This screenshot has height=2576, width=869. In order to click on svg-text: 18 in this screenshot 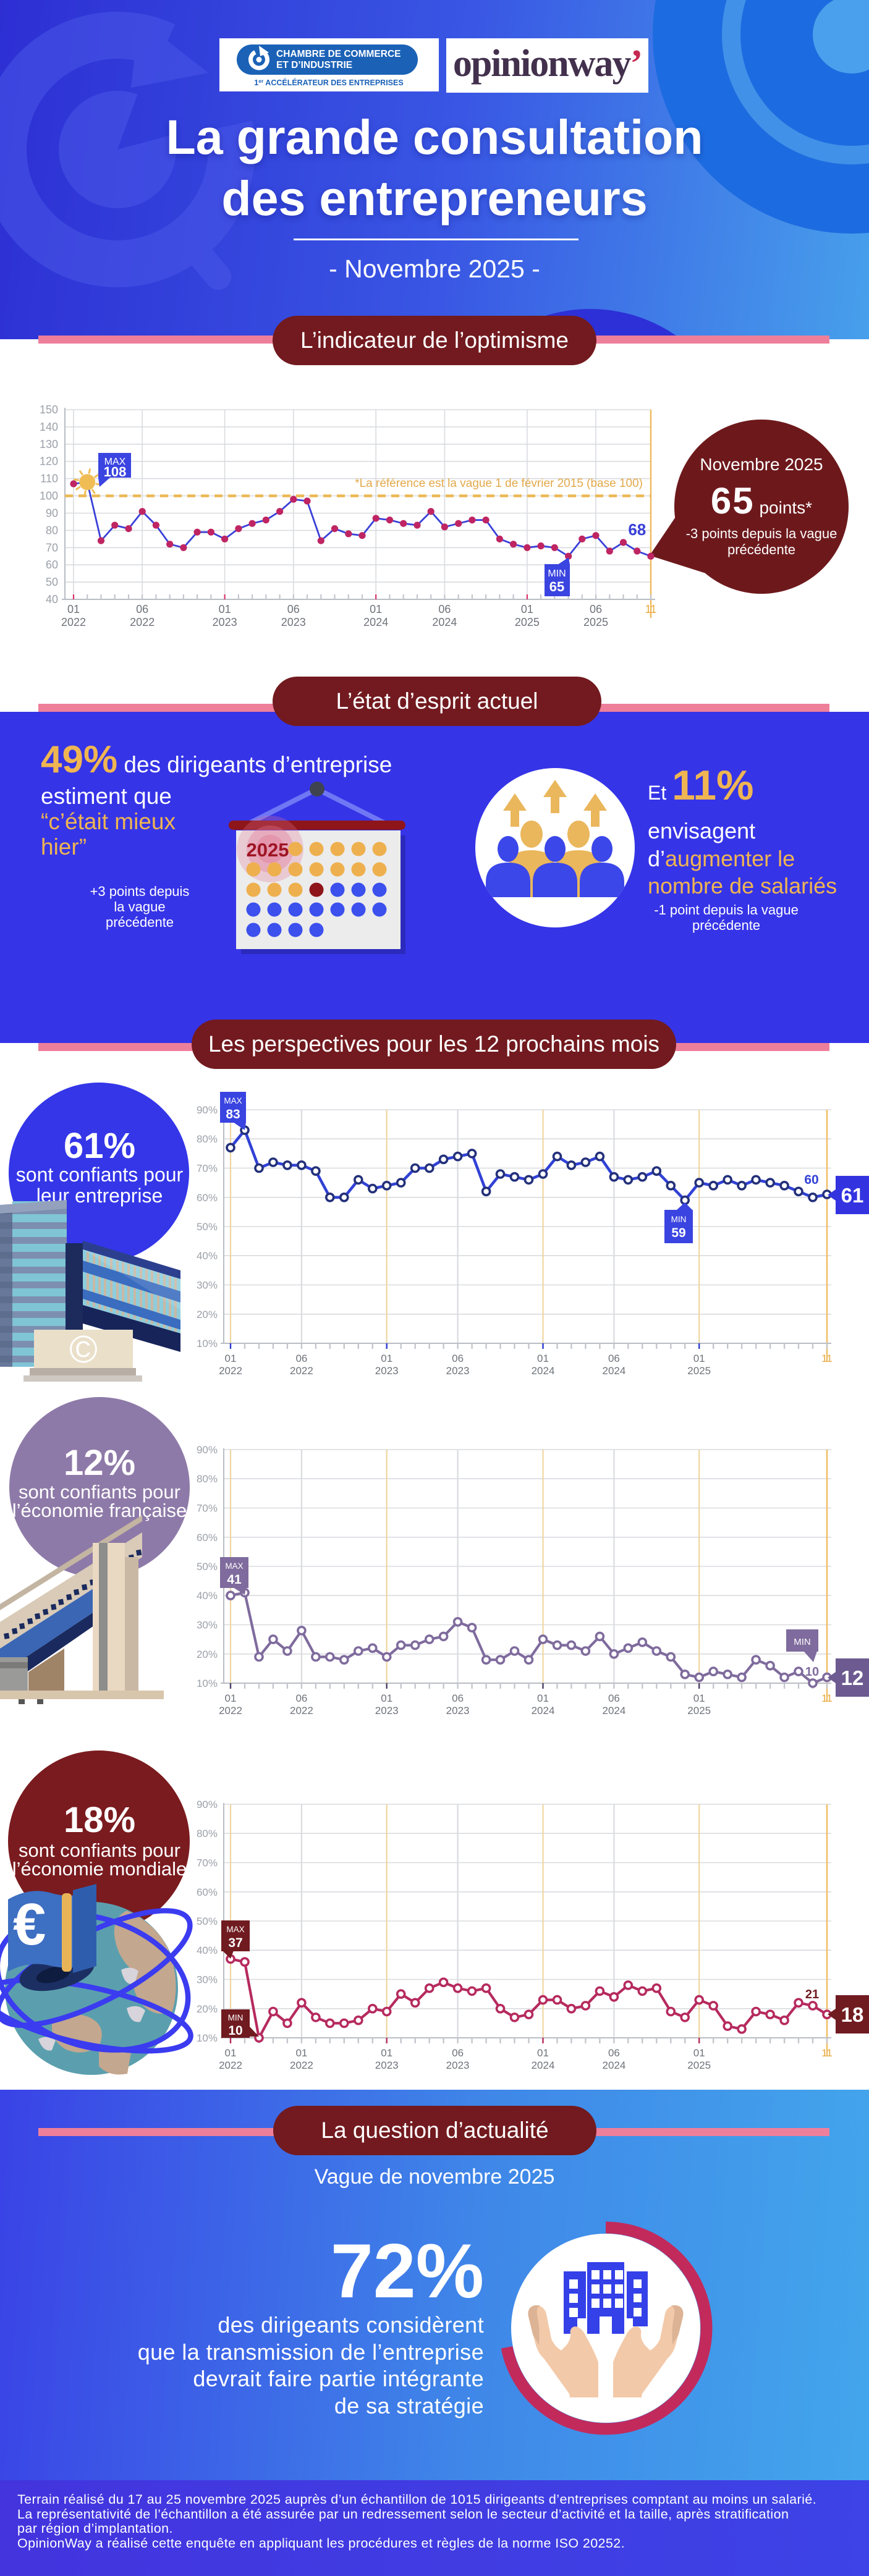, I will do `click(853, 2014)`.